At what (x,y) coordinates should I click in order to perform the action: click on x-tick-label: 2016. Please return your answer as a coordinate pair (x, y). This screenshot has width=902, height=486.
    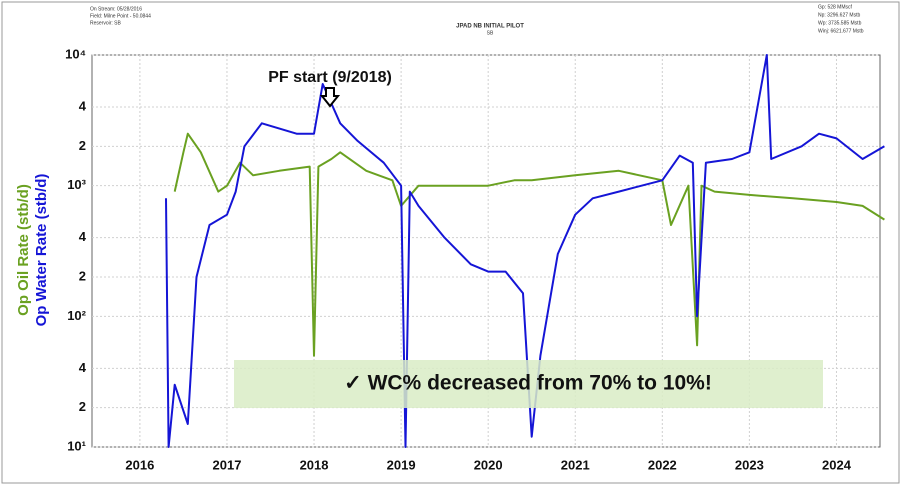
    Looking at the image, I should click on (139, 464).